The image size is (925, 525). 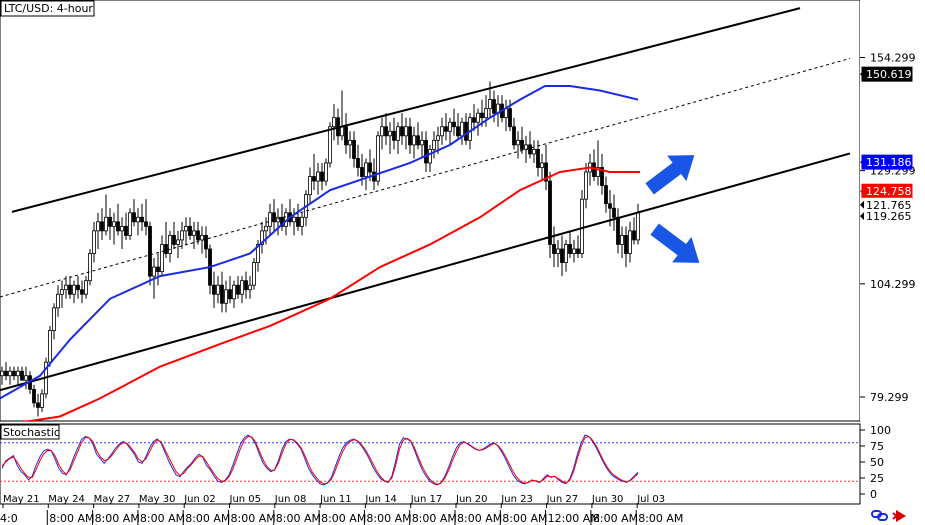 I want to click on x-tick-label: Jun 02, so click(x=199, y=499).